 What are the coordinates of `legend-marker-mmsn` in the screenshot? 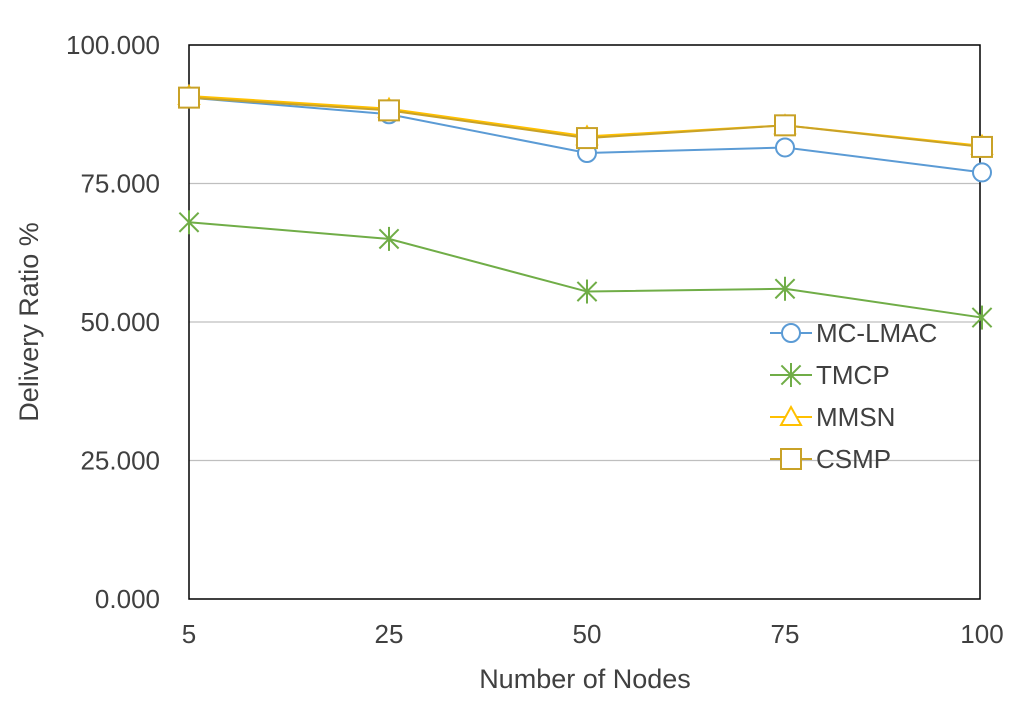 It's located at (791, 415).